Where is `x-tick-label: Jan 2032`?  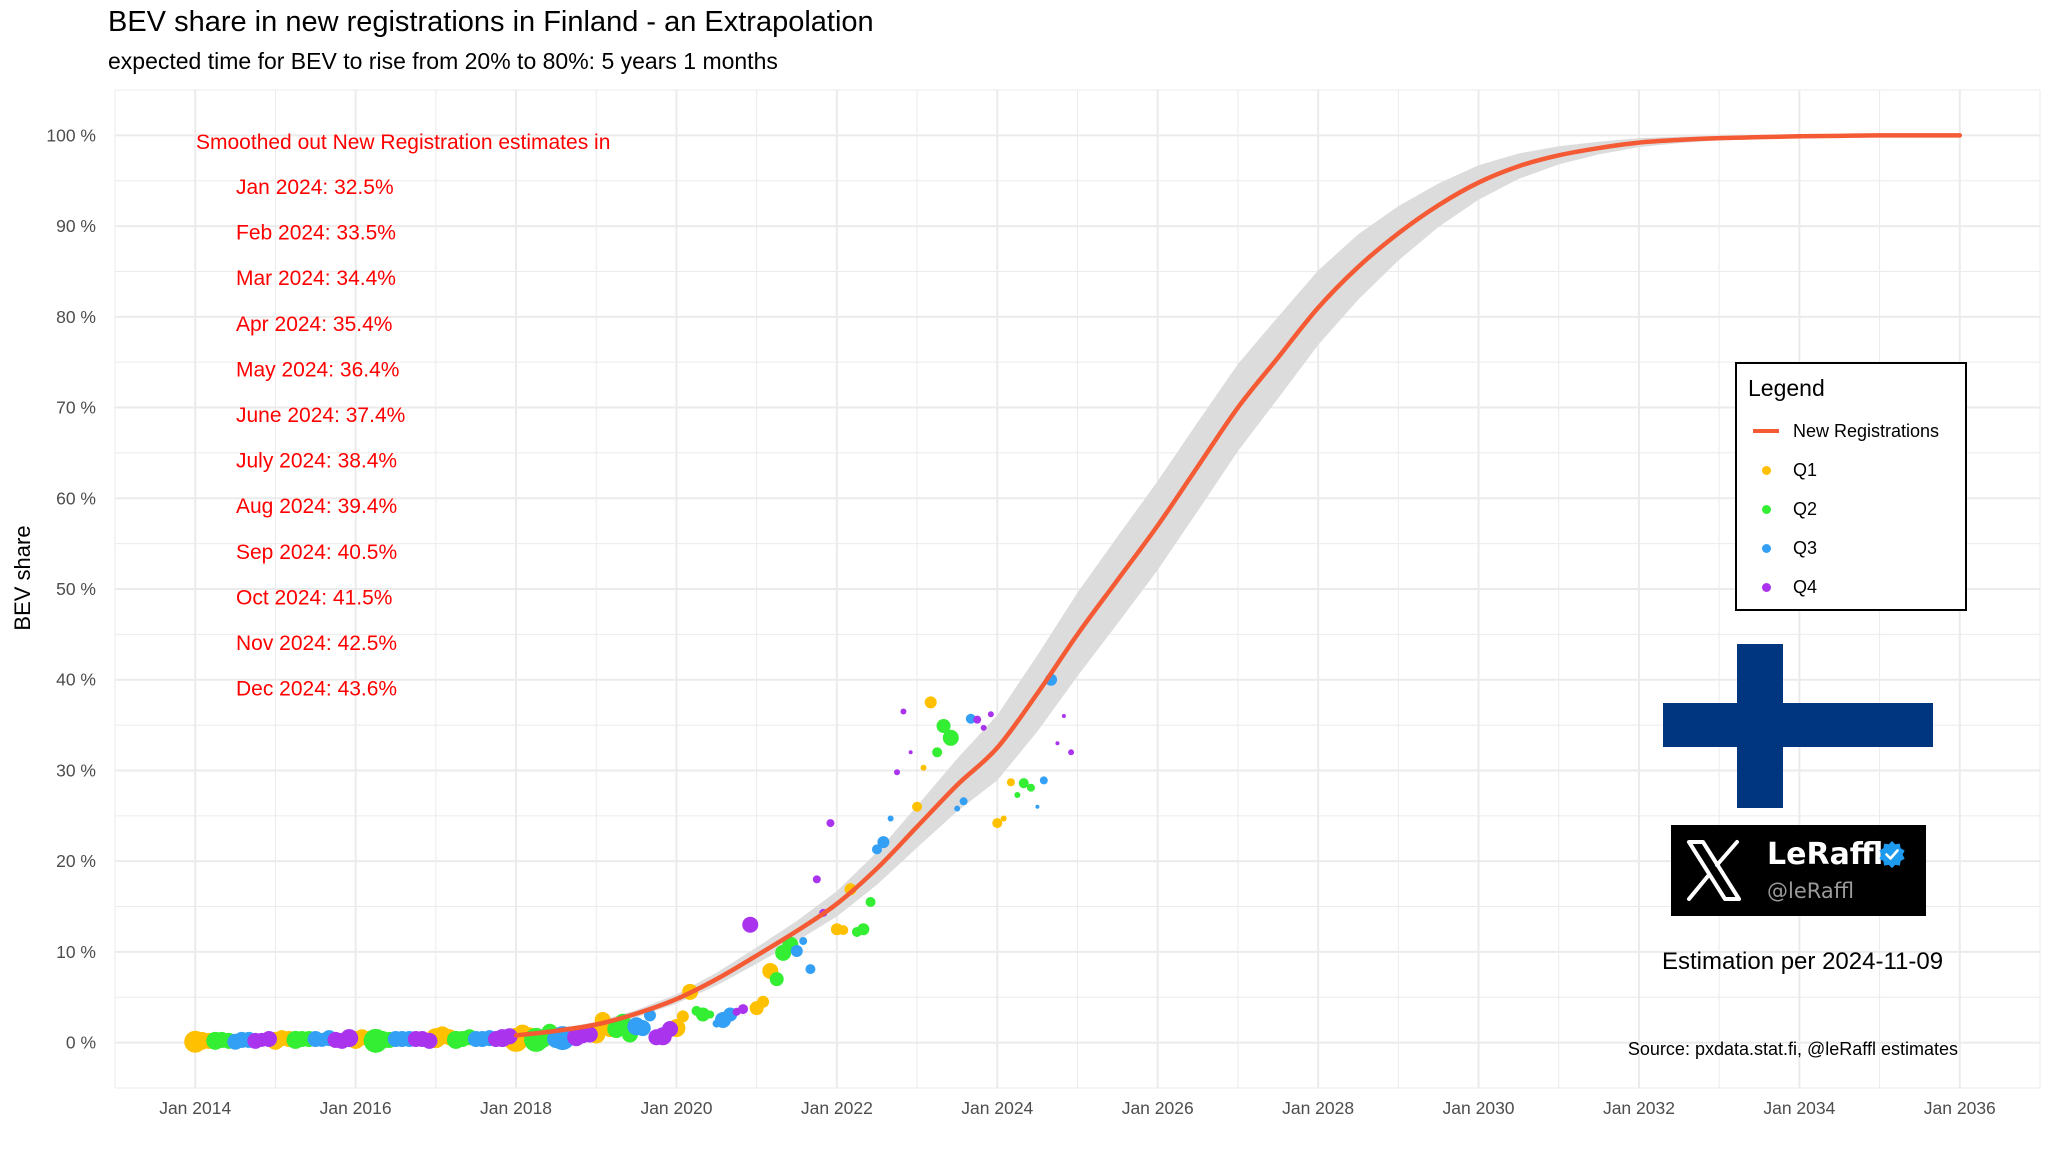 x-tick-label: Jan 2032 is located at coordinates (1639, 1108).